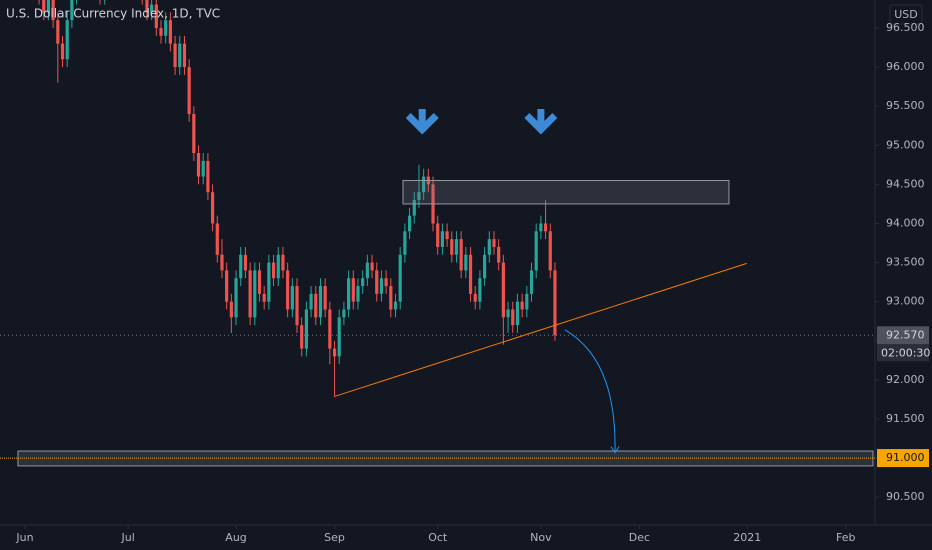 The width and height of the screenshot is (932, 550). Describe the element at coordinates (905, 418) in the screenshot. I see `y-tick-label: 91.500` at that location.